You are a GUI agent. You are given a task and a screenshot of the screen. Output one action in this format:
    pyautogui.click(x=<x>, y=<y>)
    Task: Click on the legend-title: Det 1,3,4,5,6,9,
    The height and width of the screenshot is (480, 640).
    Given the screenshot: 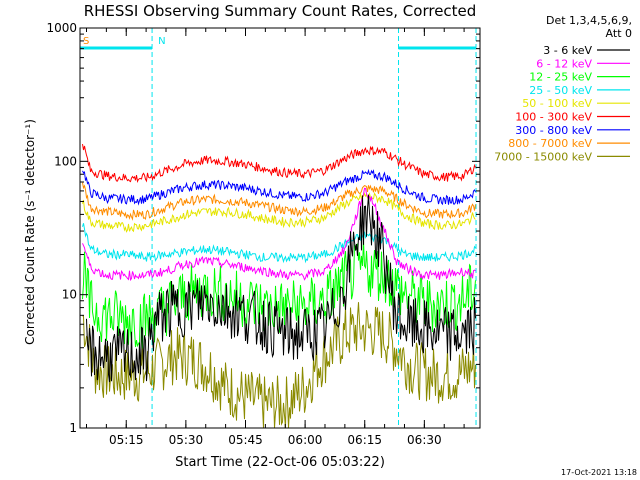 What is the action you would take?
    pyautogui.click(x=589, y=20)
    